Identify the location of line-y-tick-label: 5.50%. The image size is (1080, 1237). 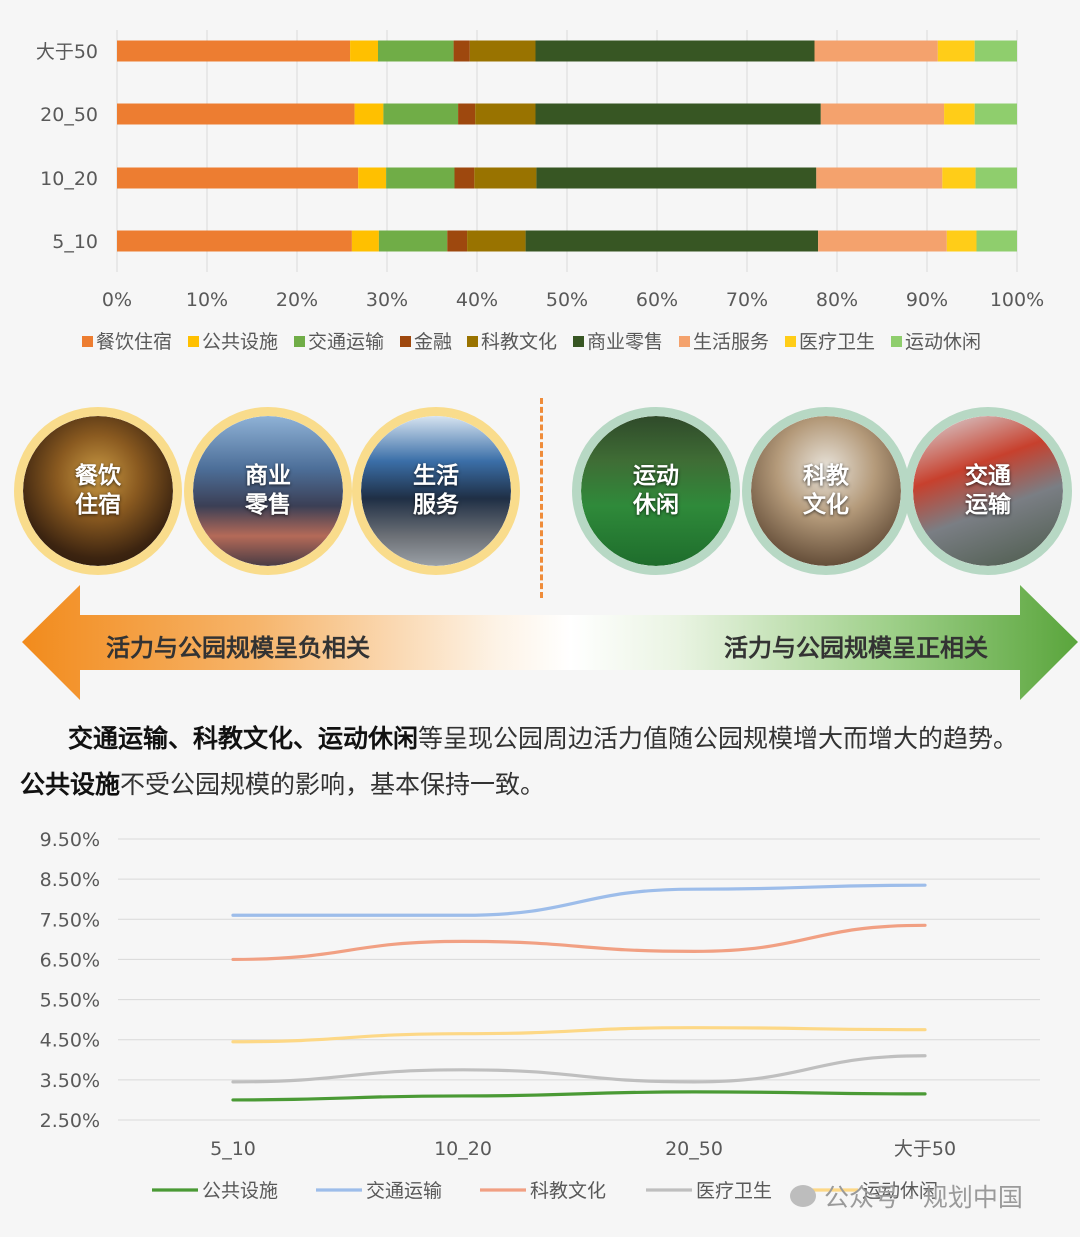
(70, 1001).